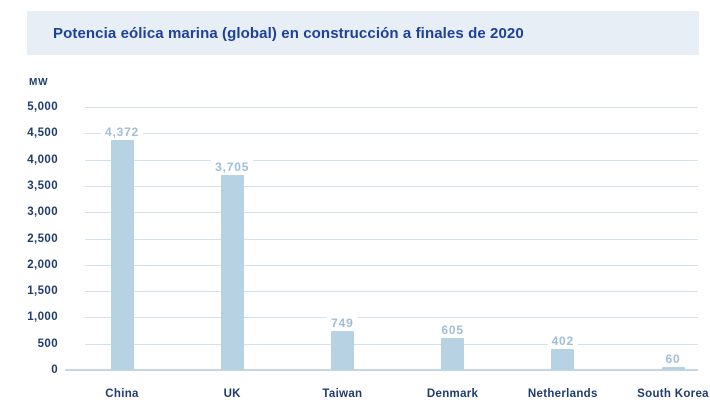 This screenshot has width=710, height=415. I want to click on y-tick-label: 0, so click(54, 370).